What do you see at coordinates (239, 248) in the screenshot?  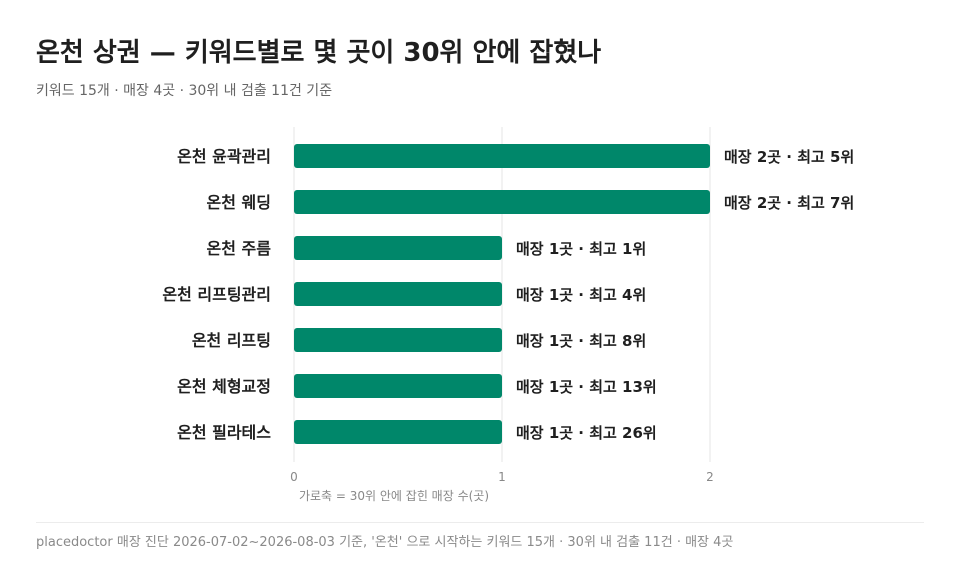 I see `category-label: 온천 주름` at bounding box center [239, 248].